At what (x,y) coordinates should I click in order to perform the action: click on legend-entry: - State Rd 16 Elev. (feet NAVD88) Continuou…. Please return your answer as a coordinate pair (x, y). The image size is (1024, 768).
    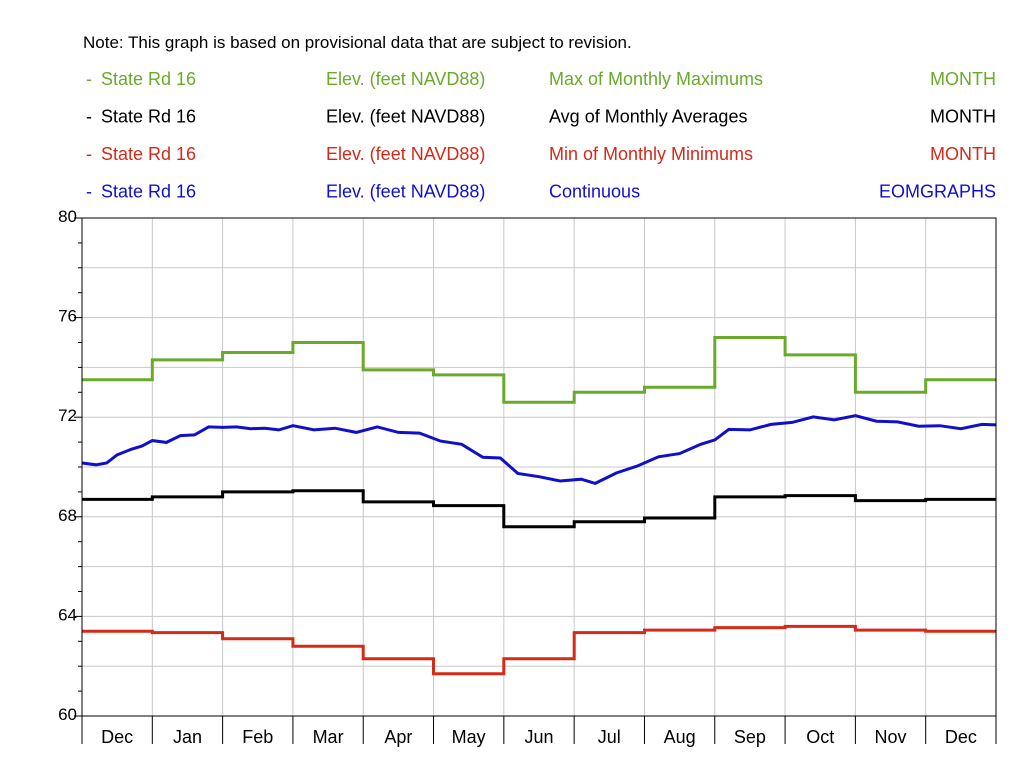
    Looking at the image, I should click on (541, 192).